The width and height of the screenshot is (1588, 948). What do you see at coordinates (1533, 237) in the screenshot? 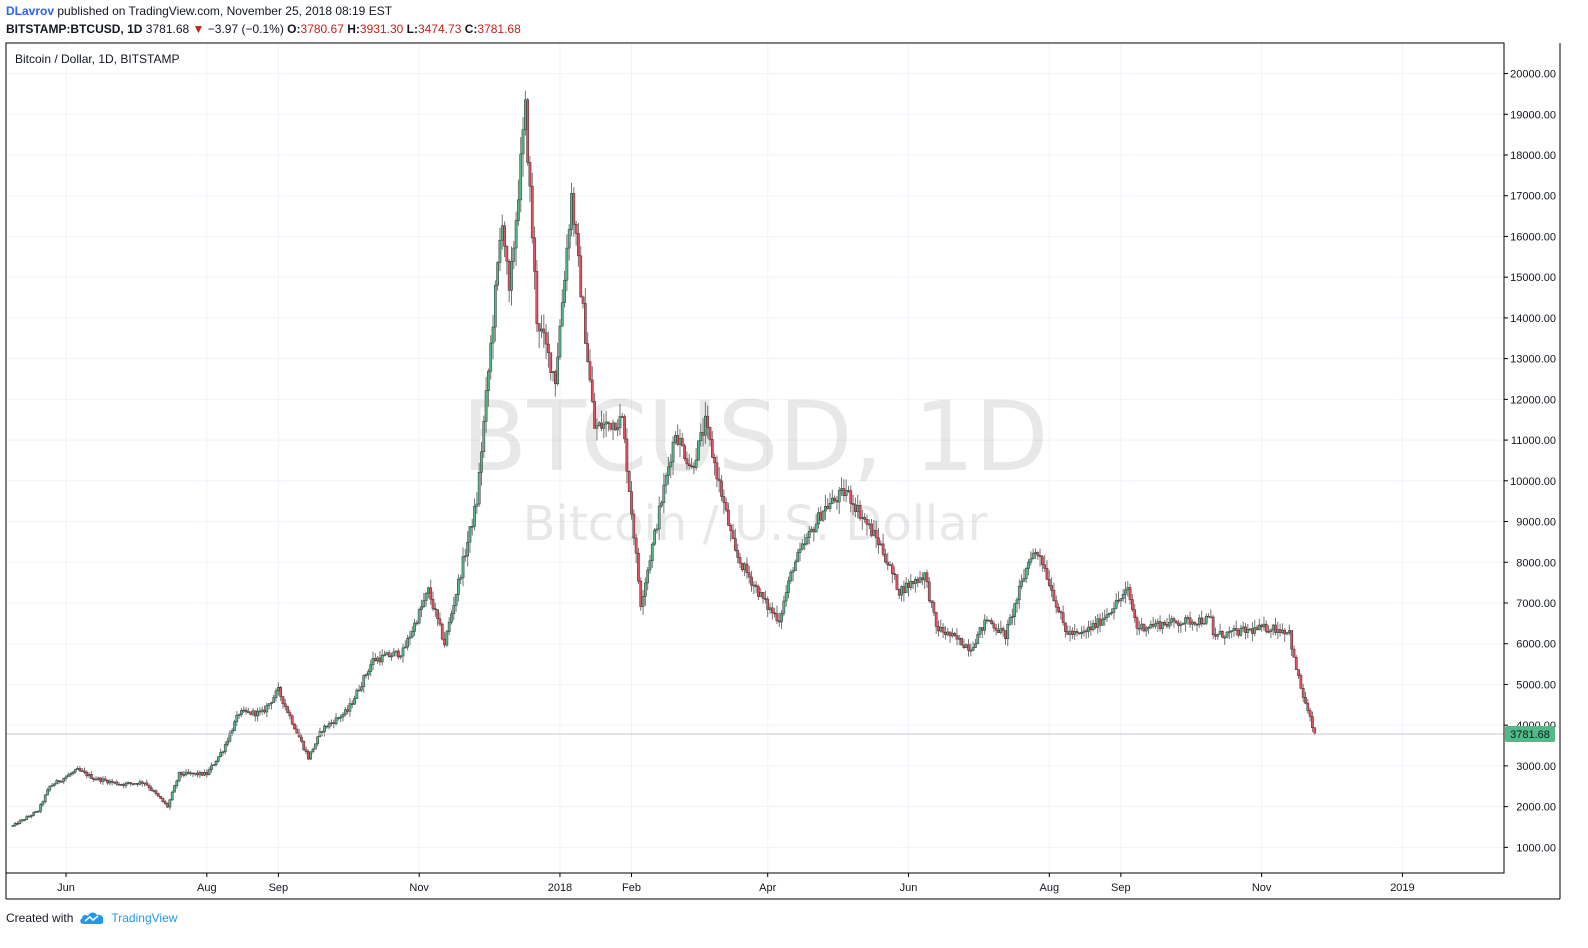
I see `price-tick-label: 16000.00` at bounding box center [1533, 237].